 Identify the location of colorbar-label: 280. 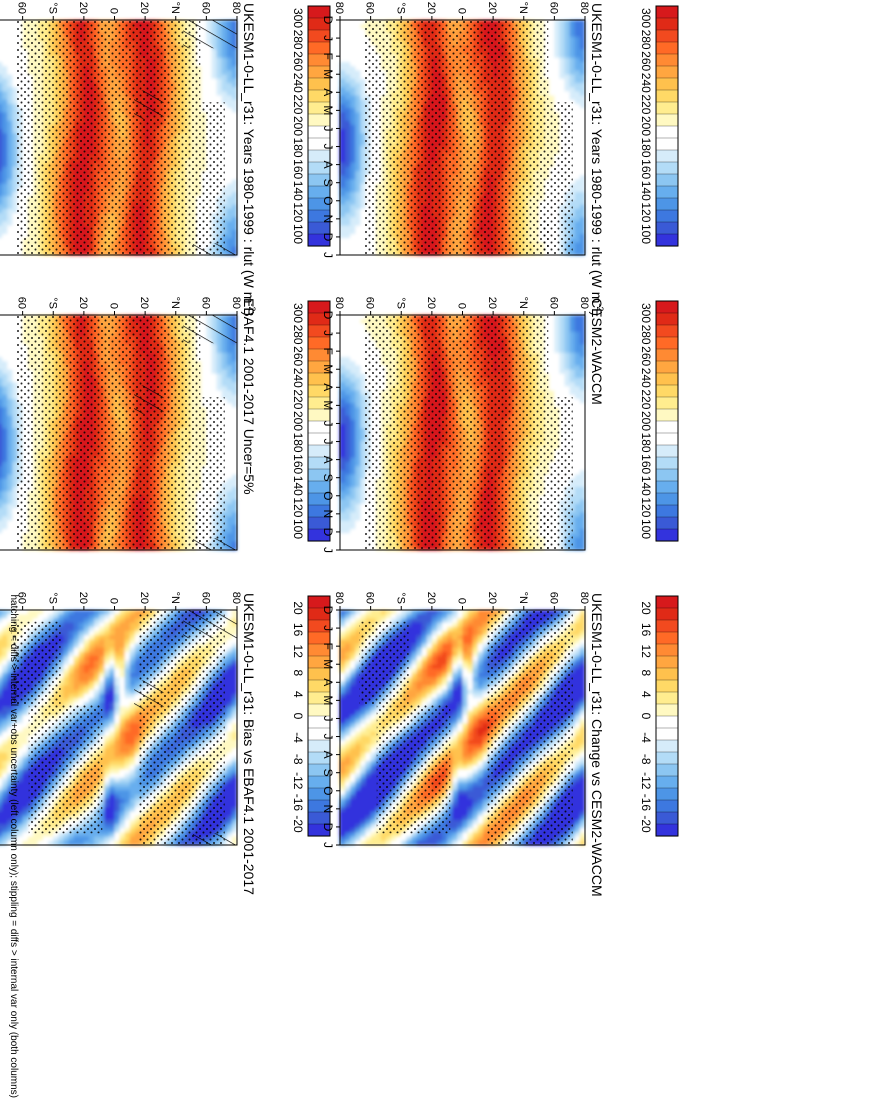
(298, 40).